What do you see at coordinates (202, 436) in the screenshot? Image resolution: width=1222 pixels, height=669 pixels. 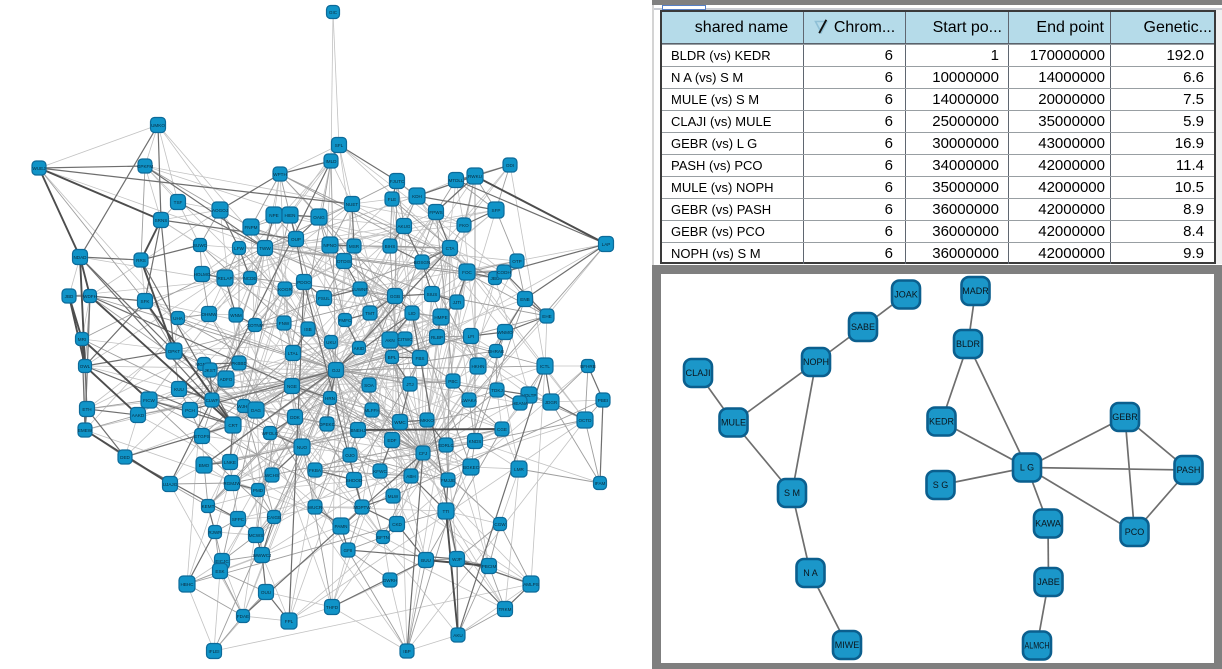 I see `svg-text: ETGPS` at bounding box center [202, 436].